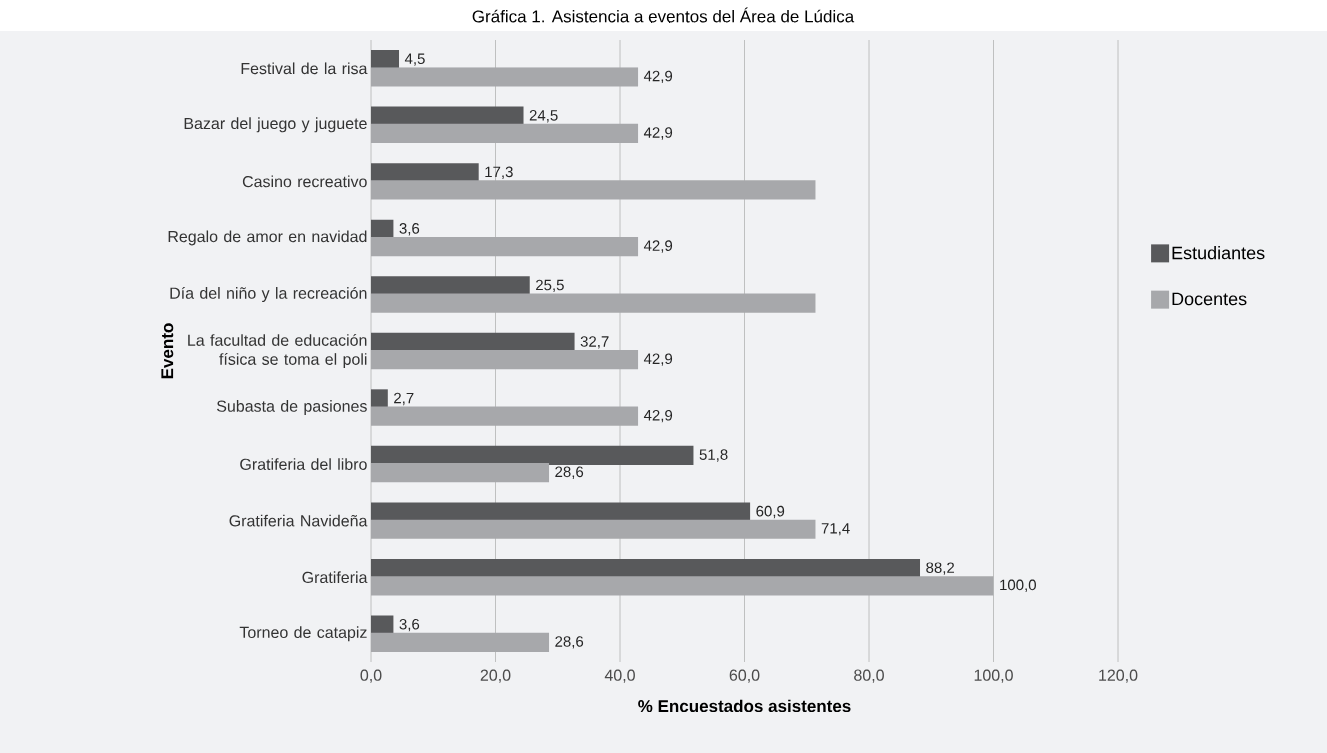 Image resolution: width=1327 pixels, height=753 pixels. What do you see at coordinates (770, 512) in the screenshot?
I see `data-label: 60,9` at bounding box center [770, 512].